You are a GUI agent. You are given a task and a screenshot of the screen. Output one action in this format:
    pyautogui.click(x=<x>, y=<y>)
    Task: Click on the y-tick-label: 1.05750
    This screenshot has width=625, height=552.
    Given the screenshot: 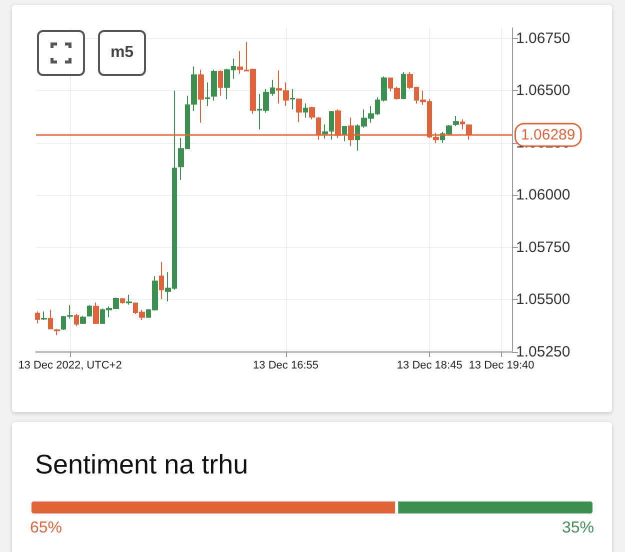 What is the action you would take?
    pyautogui.click(x=543, y=247)
    